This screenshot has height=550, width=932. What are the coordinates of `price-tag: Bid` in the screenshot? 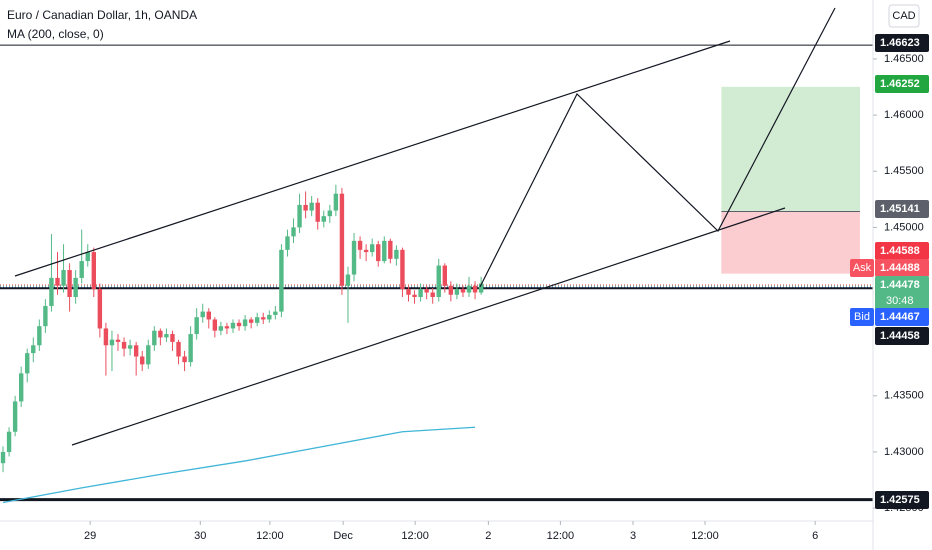 It's located at (862, 317).